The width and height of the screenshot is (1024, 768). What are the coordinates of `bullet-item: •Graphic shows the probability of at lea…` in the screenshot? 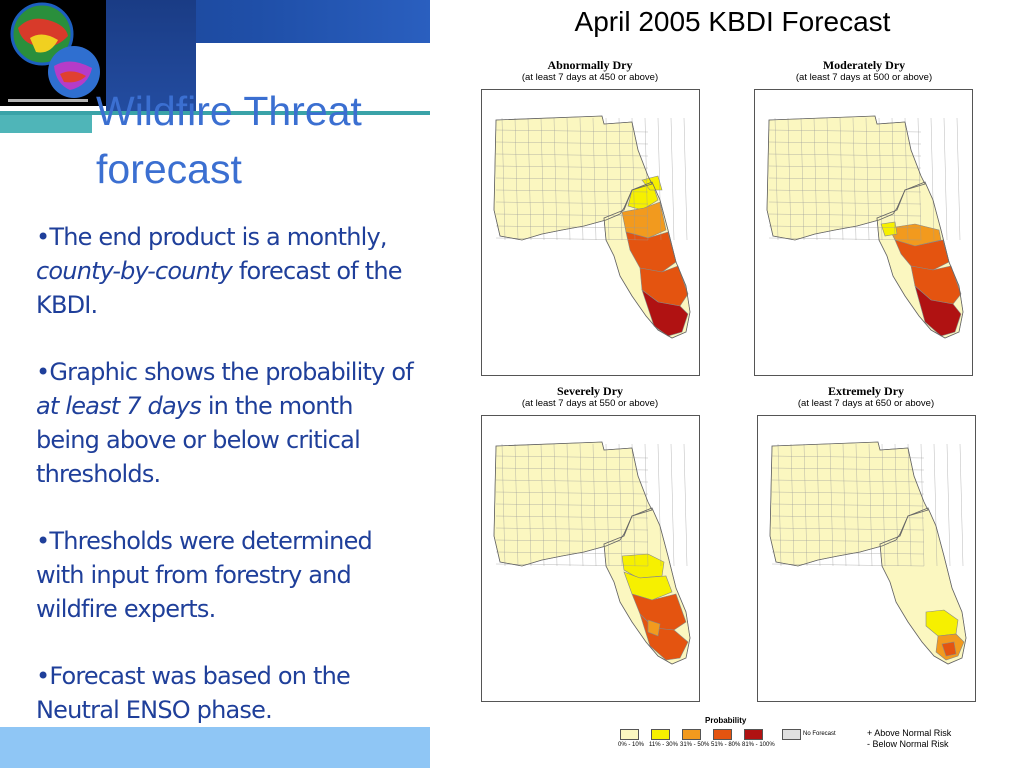 It's located at (228, 423).